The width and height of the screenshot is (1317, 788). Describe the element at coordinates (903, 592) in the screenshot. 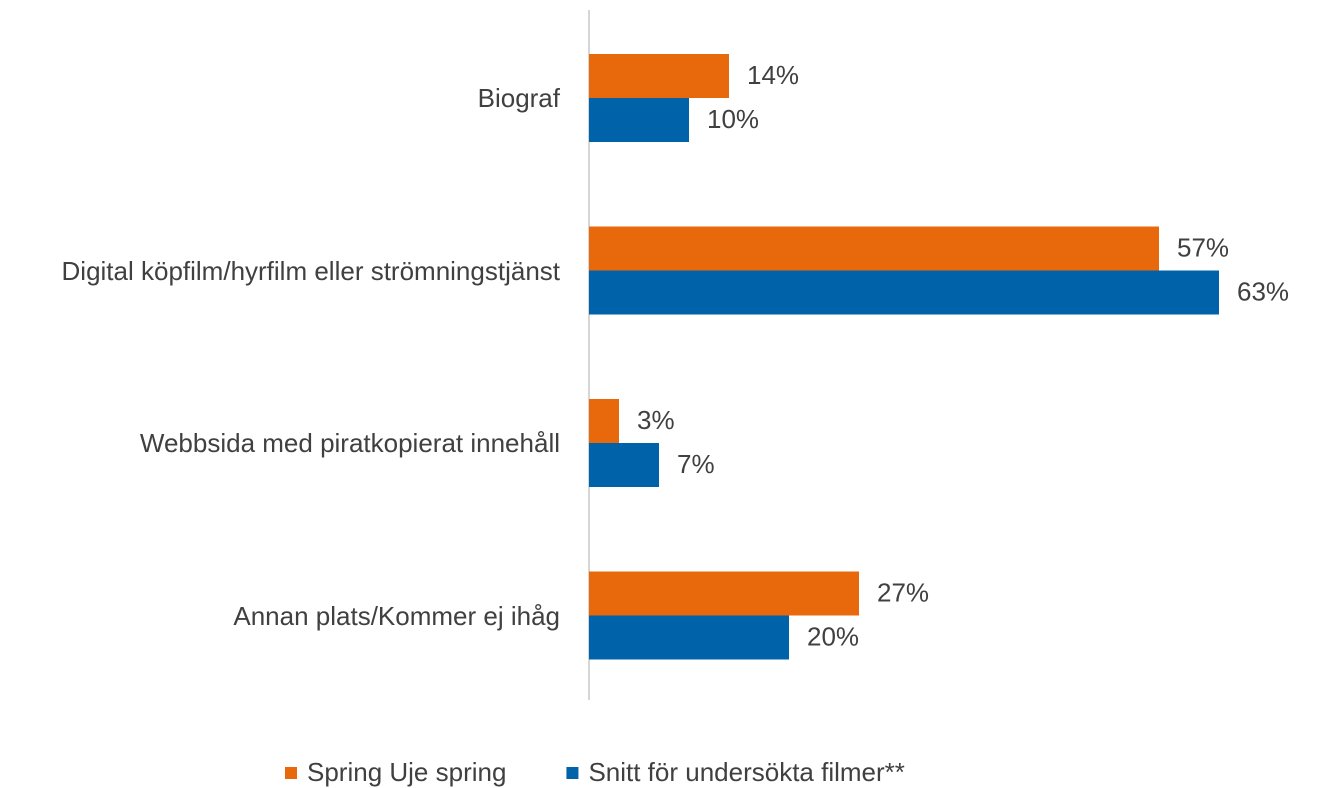

I see `value-label: 27%` at that location.